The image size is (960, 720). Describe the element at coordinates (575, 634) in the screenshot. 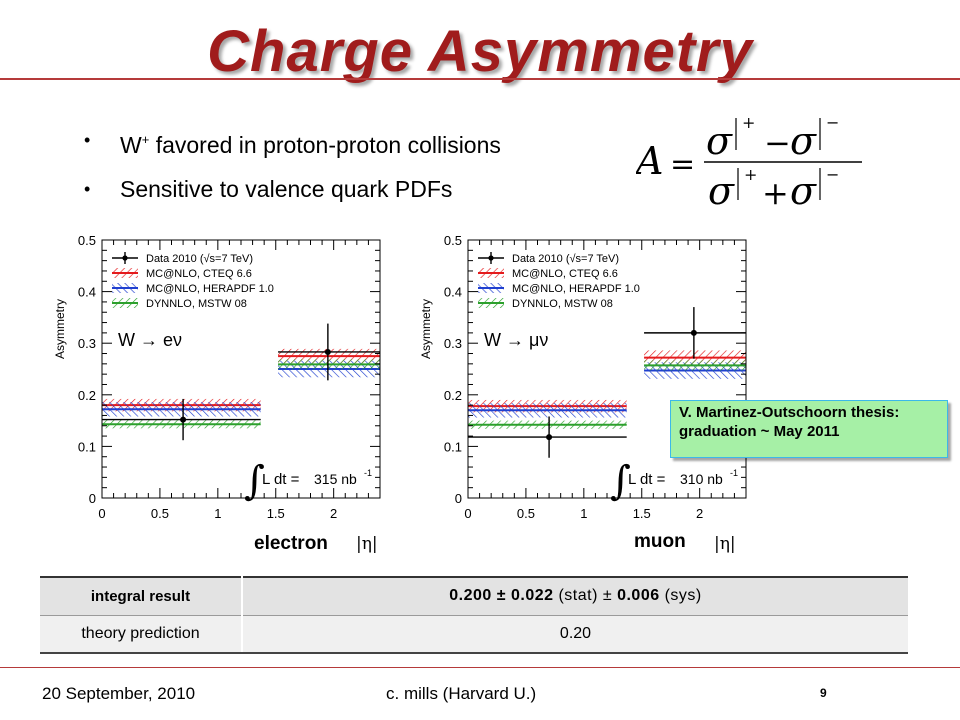

I see `theory-prediction-value: 0.20` at that location.